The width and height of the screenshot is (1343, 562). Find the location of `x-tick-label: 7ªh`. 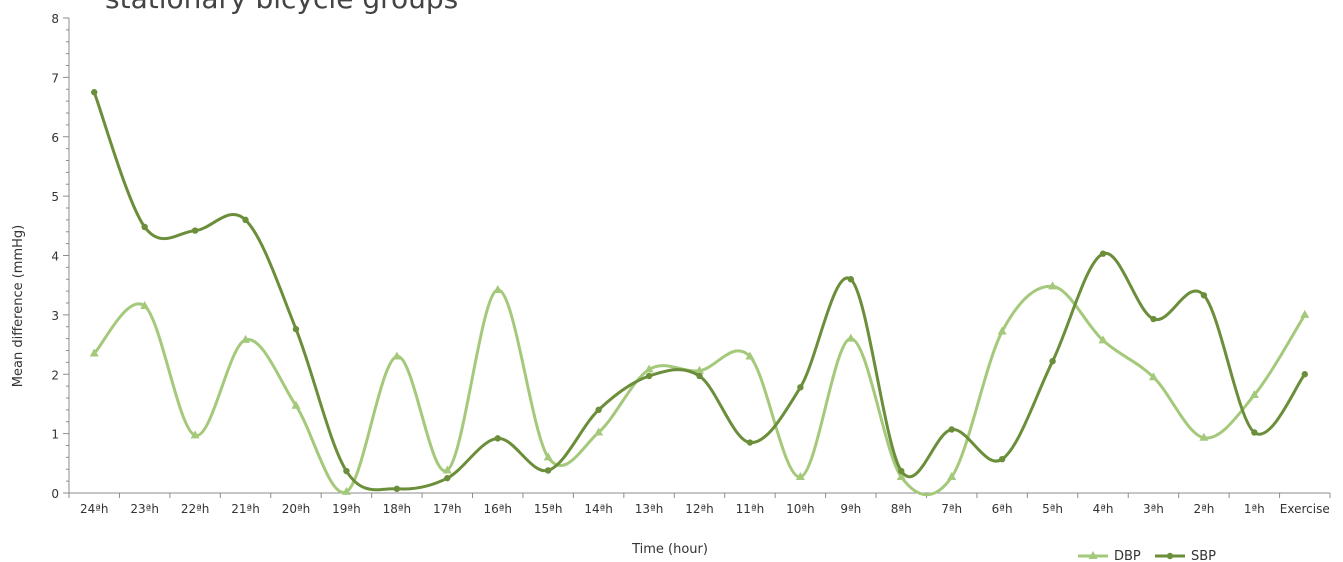

x-tick-label: 7ªh is located at coordinates (951, 509).